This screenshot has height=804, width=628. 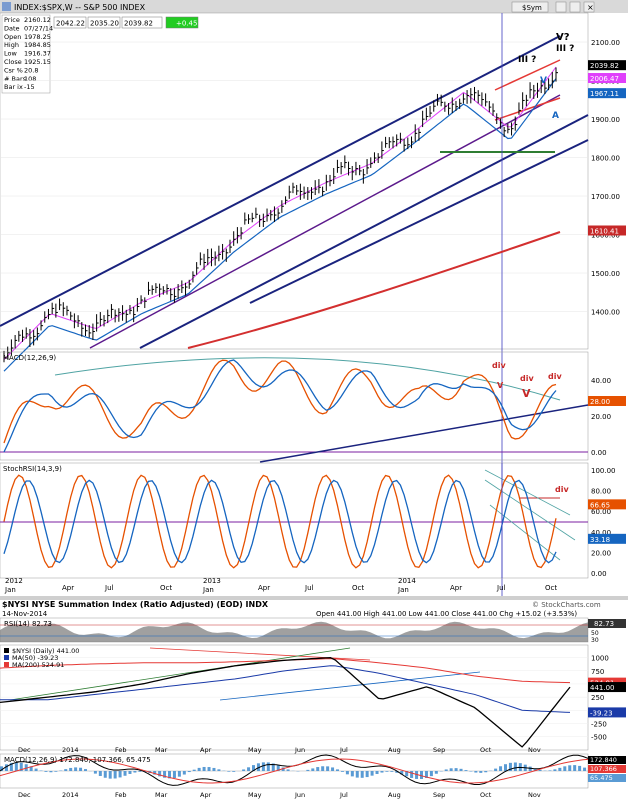 What do you see at coordinates (595, 633) in the screenshot?
I see `rsi-tick-label: 50` at bounding box center [595, 633].